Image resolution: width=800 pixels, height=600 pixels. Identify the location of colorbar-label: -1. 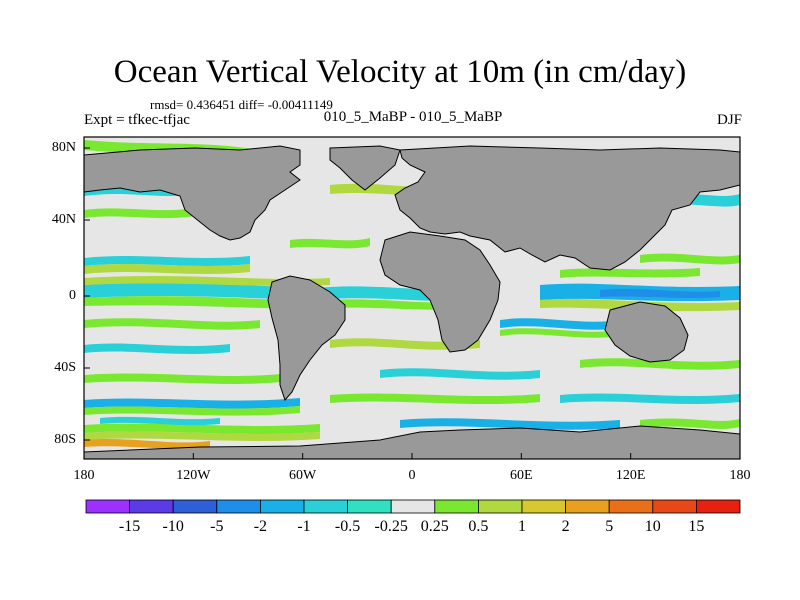
(304, 526).